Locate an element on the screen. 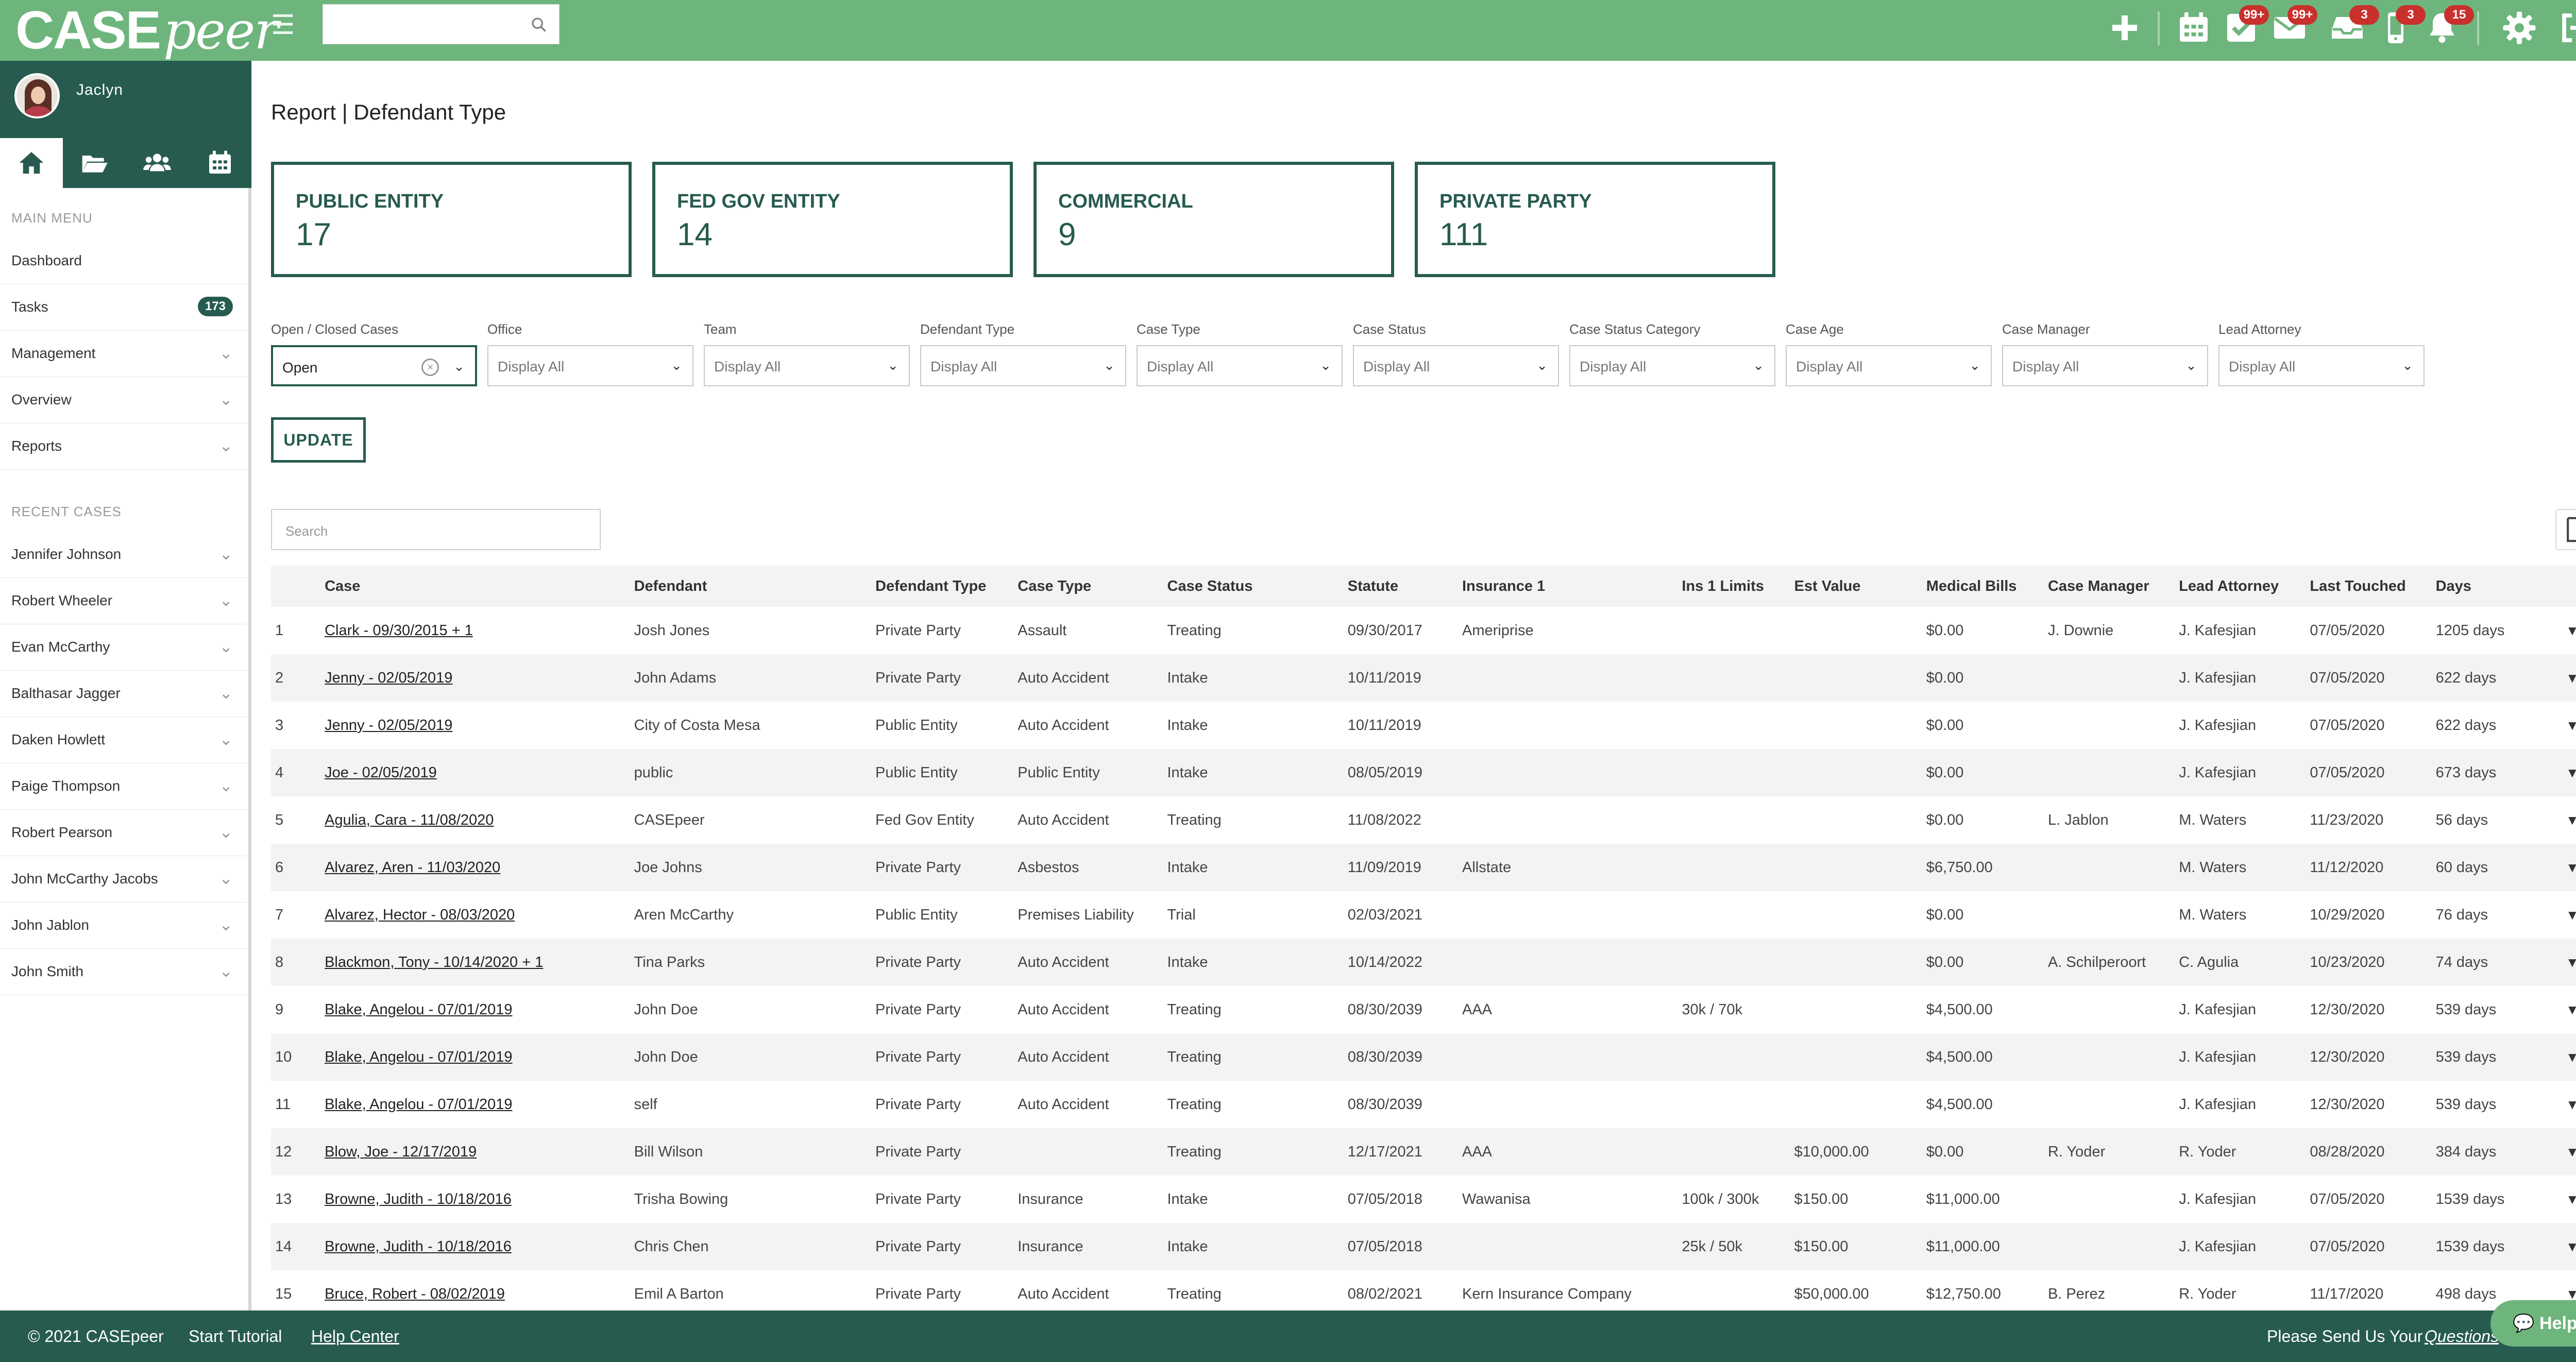 The width and height of the screenshot is (2576, 1362). help-button: 💬 Help is located at coordinates (2533, 1323).